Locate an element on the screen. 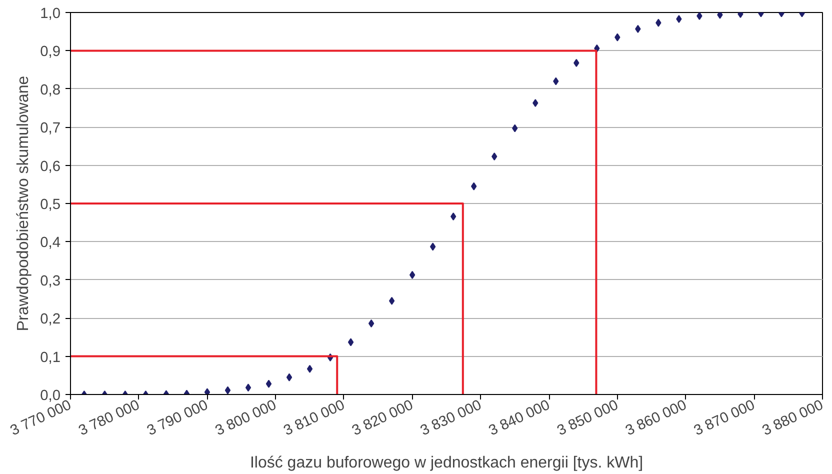 The width and height of the screenshot is (832, 474). y-tick-label: 0,7 is located at coordinates (50, 128).